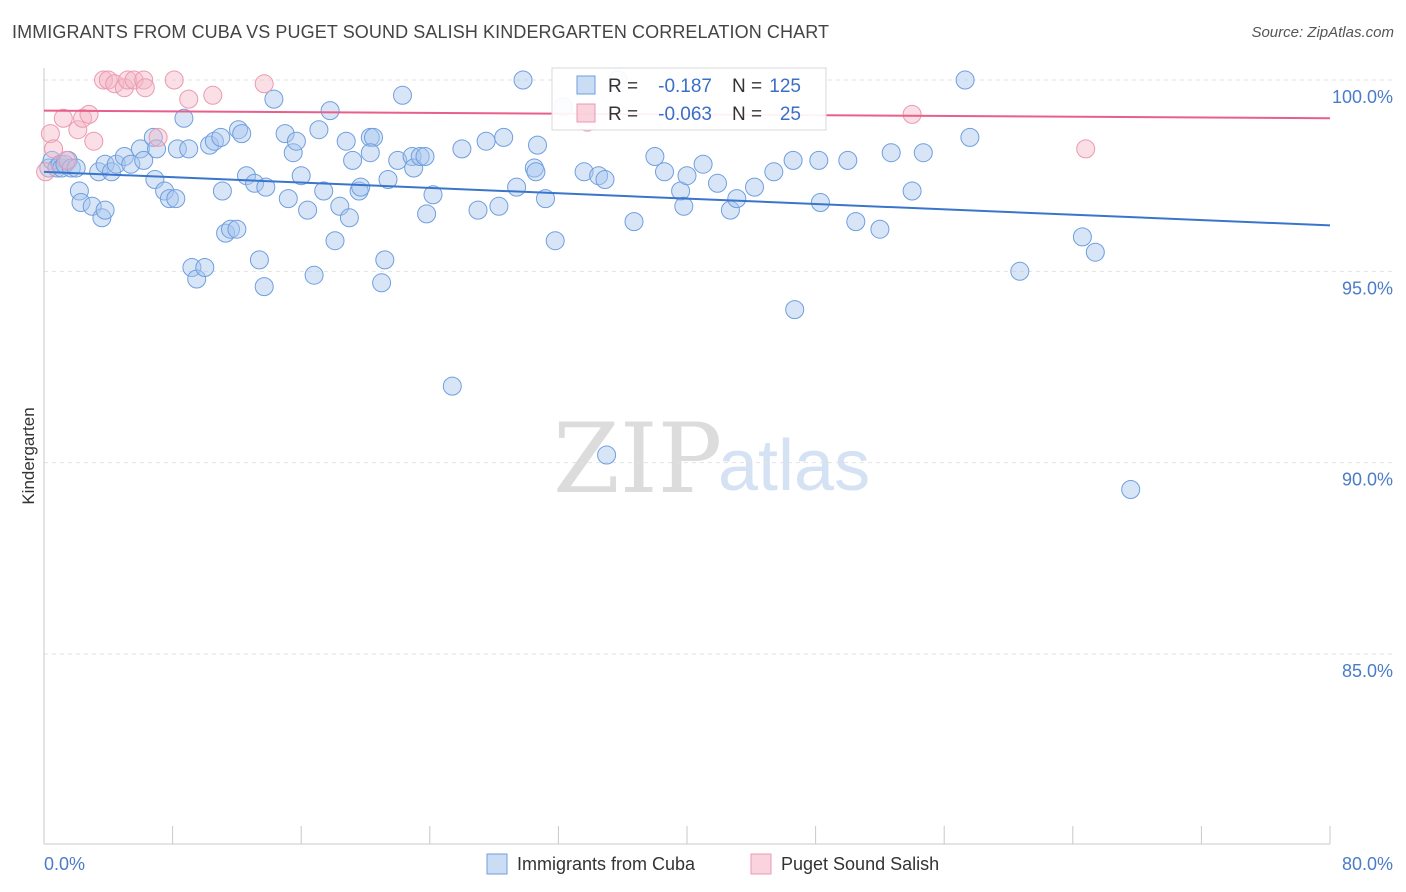 This screenshot has height=892, width=1406. I want to click on x-tick-marks, so click(687, 835).